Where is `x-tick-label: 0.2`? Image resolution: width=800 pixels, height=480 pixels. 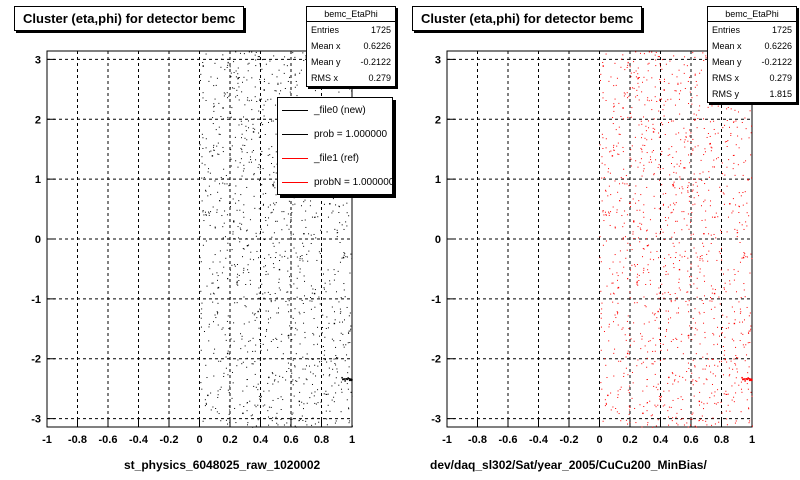 x-tick-label: 0.2 is located at coordinates (629, 440).